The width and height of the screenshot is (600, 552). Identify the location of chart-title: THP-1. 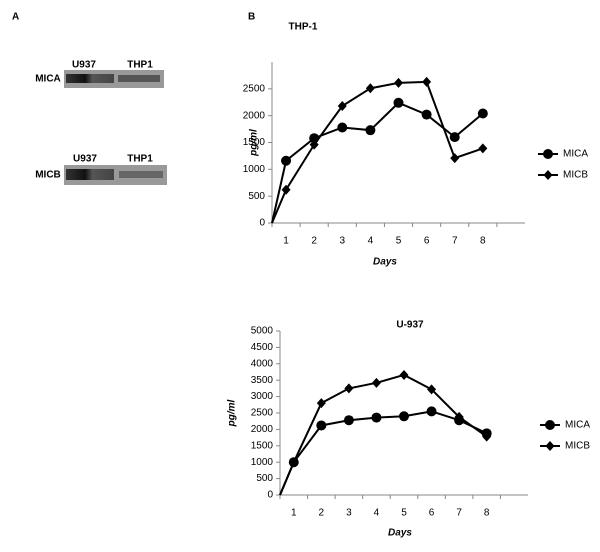
(303, 27).